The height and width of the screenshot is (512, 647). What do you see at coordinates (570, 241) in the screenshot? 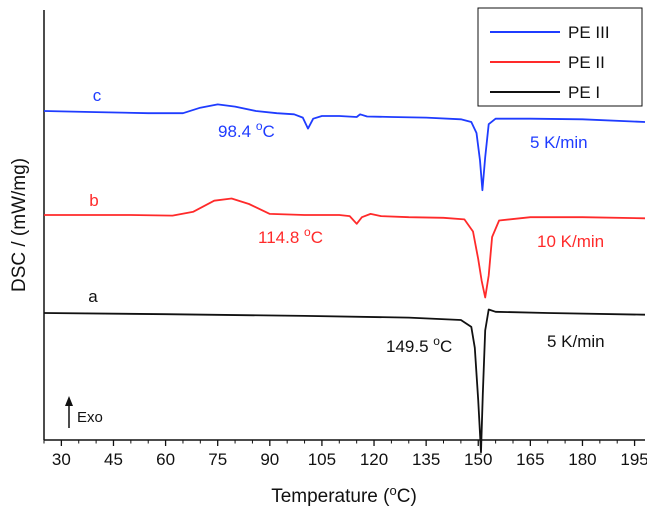
I see `heating-rate-label: 10 K/min` at bounding box center [570, 241].